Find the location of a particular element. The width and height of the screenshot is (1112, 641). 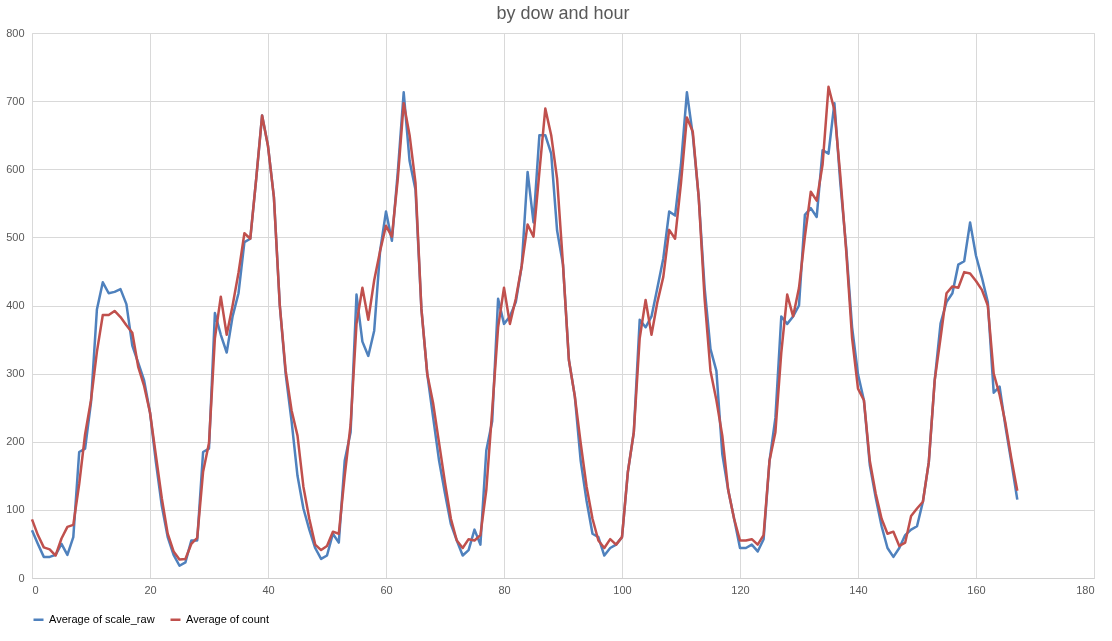

y-tick-label: 200 is located at coordinates (15, 441).